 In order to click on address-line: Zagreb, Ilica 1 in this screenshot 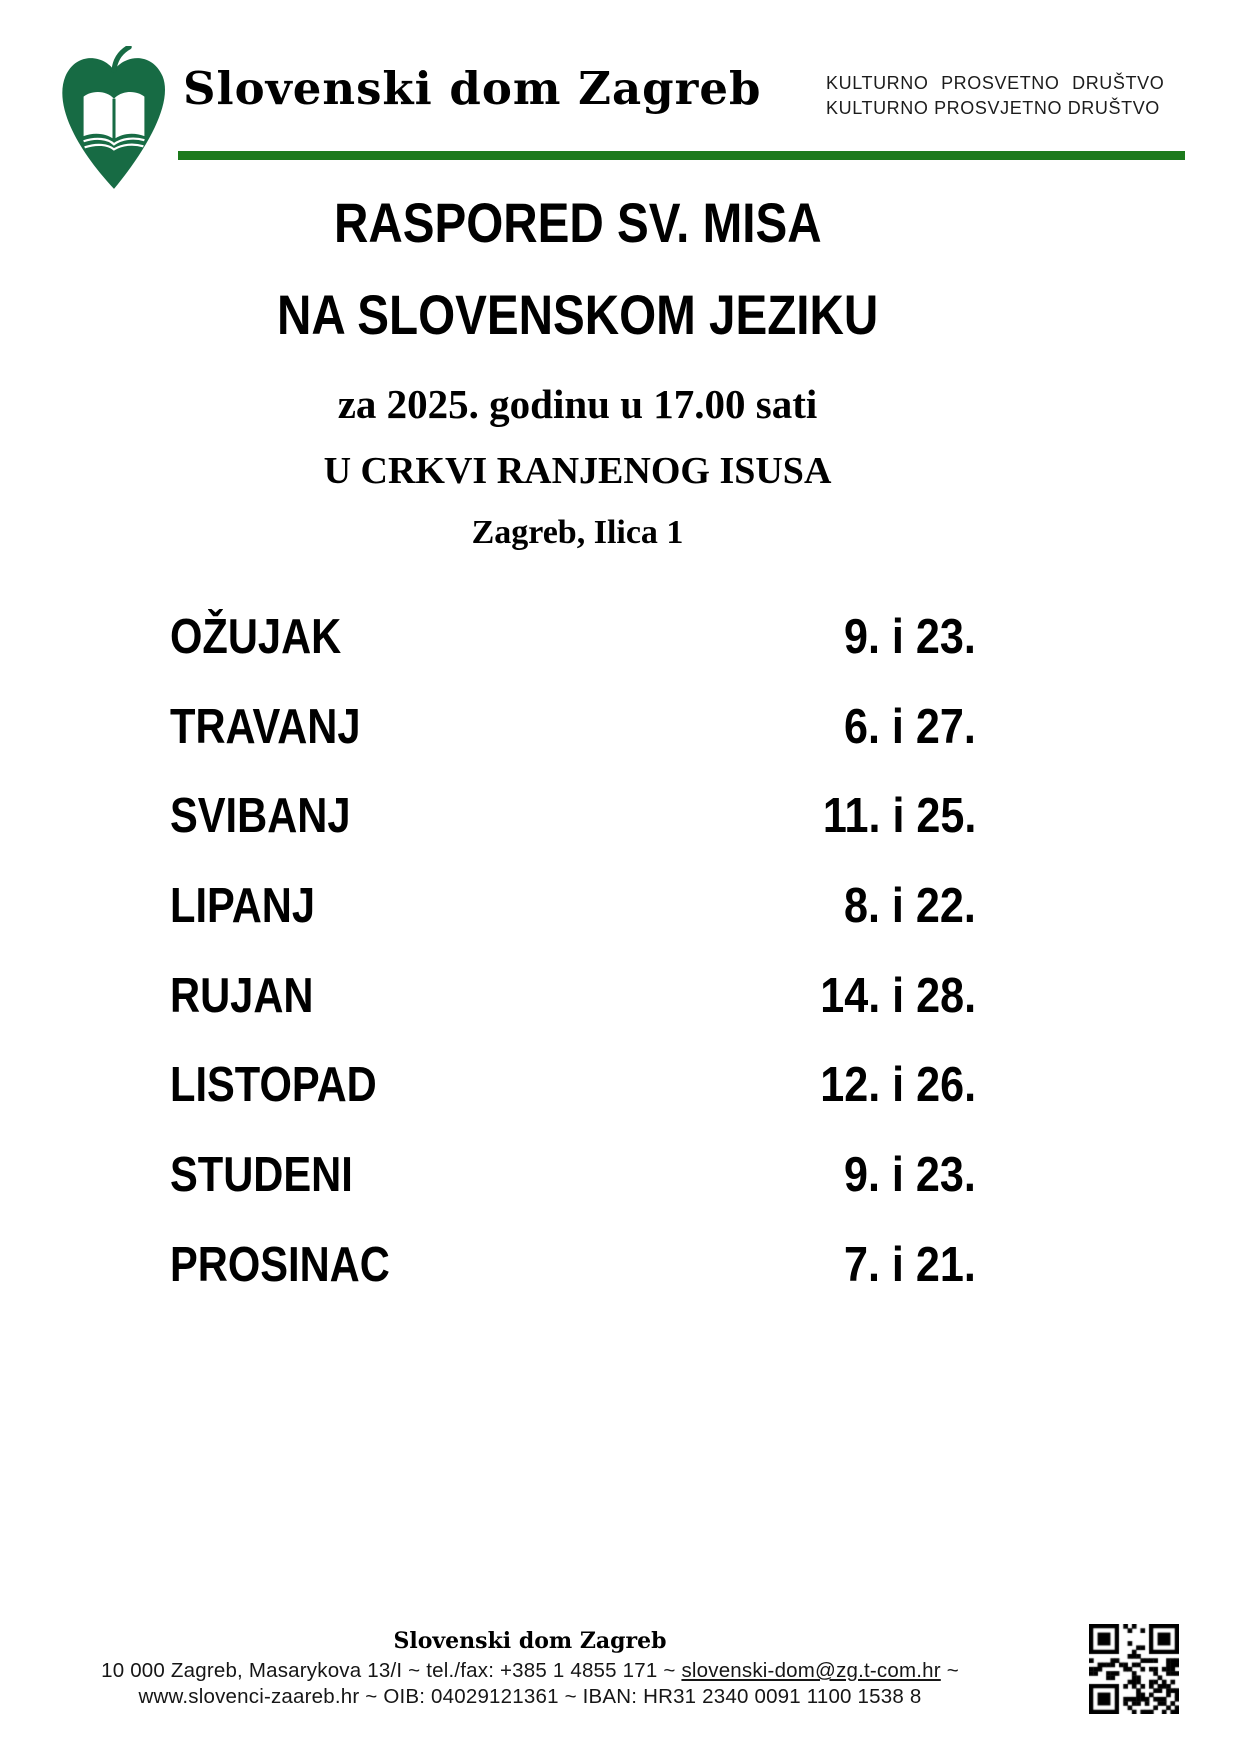, I will do `click(577, 532)`.